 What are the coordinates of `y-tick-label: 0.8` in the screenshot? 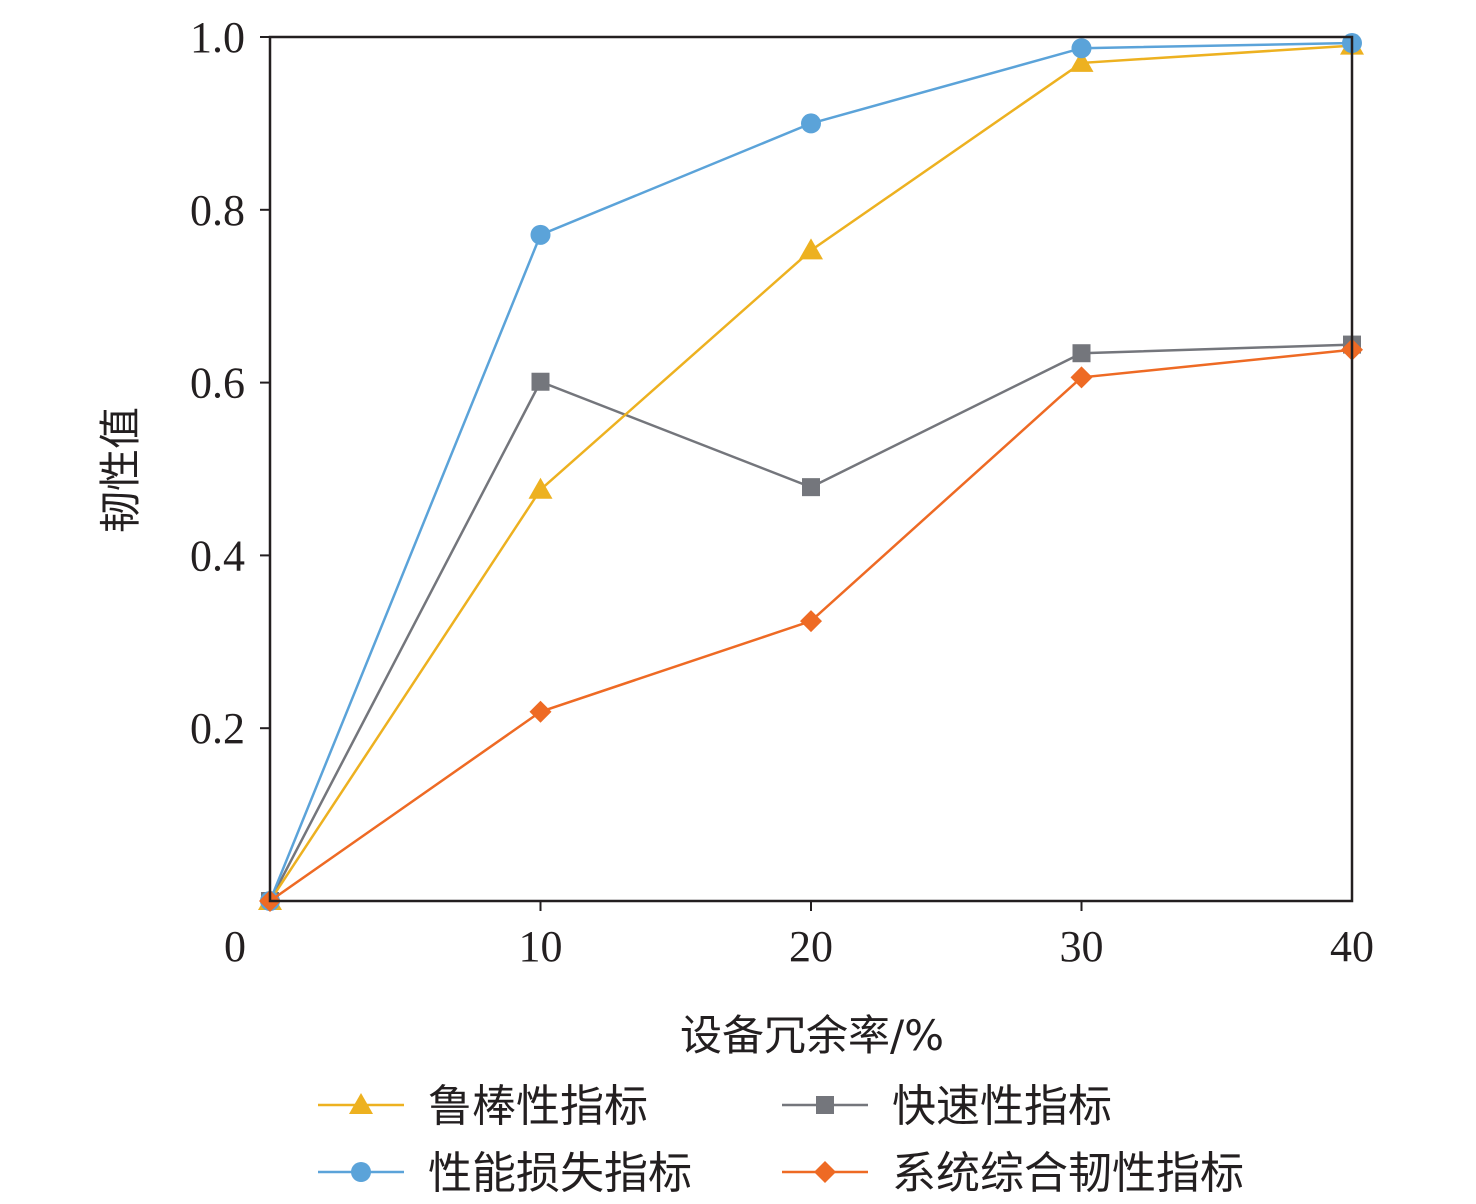 It's located at (217, 210).